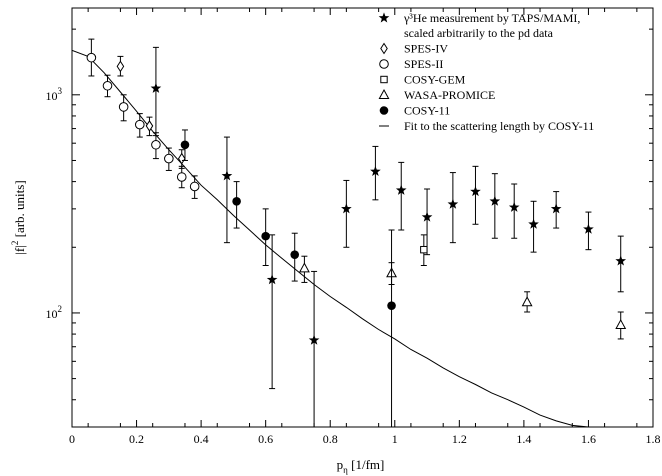 The image size is (662, 476). I want to click on x-axis-label-sub: η, so click(345, 470).